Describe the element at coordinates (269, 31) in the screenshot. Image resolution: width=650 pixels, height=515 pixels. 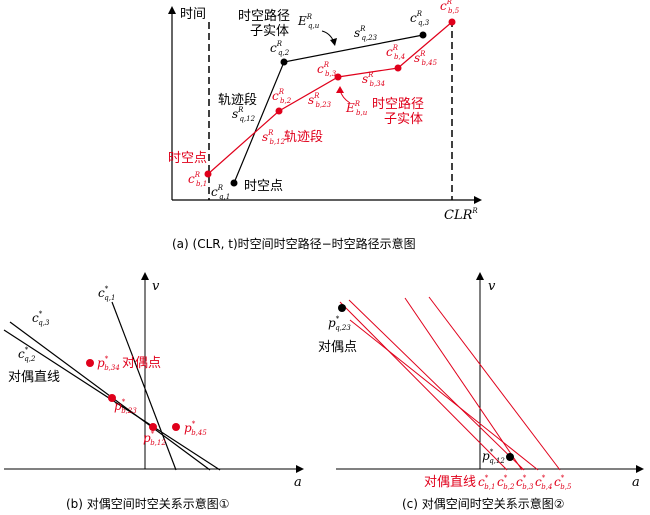
I see `q-entity-title-2: 子实体` at that location.